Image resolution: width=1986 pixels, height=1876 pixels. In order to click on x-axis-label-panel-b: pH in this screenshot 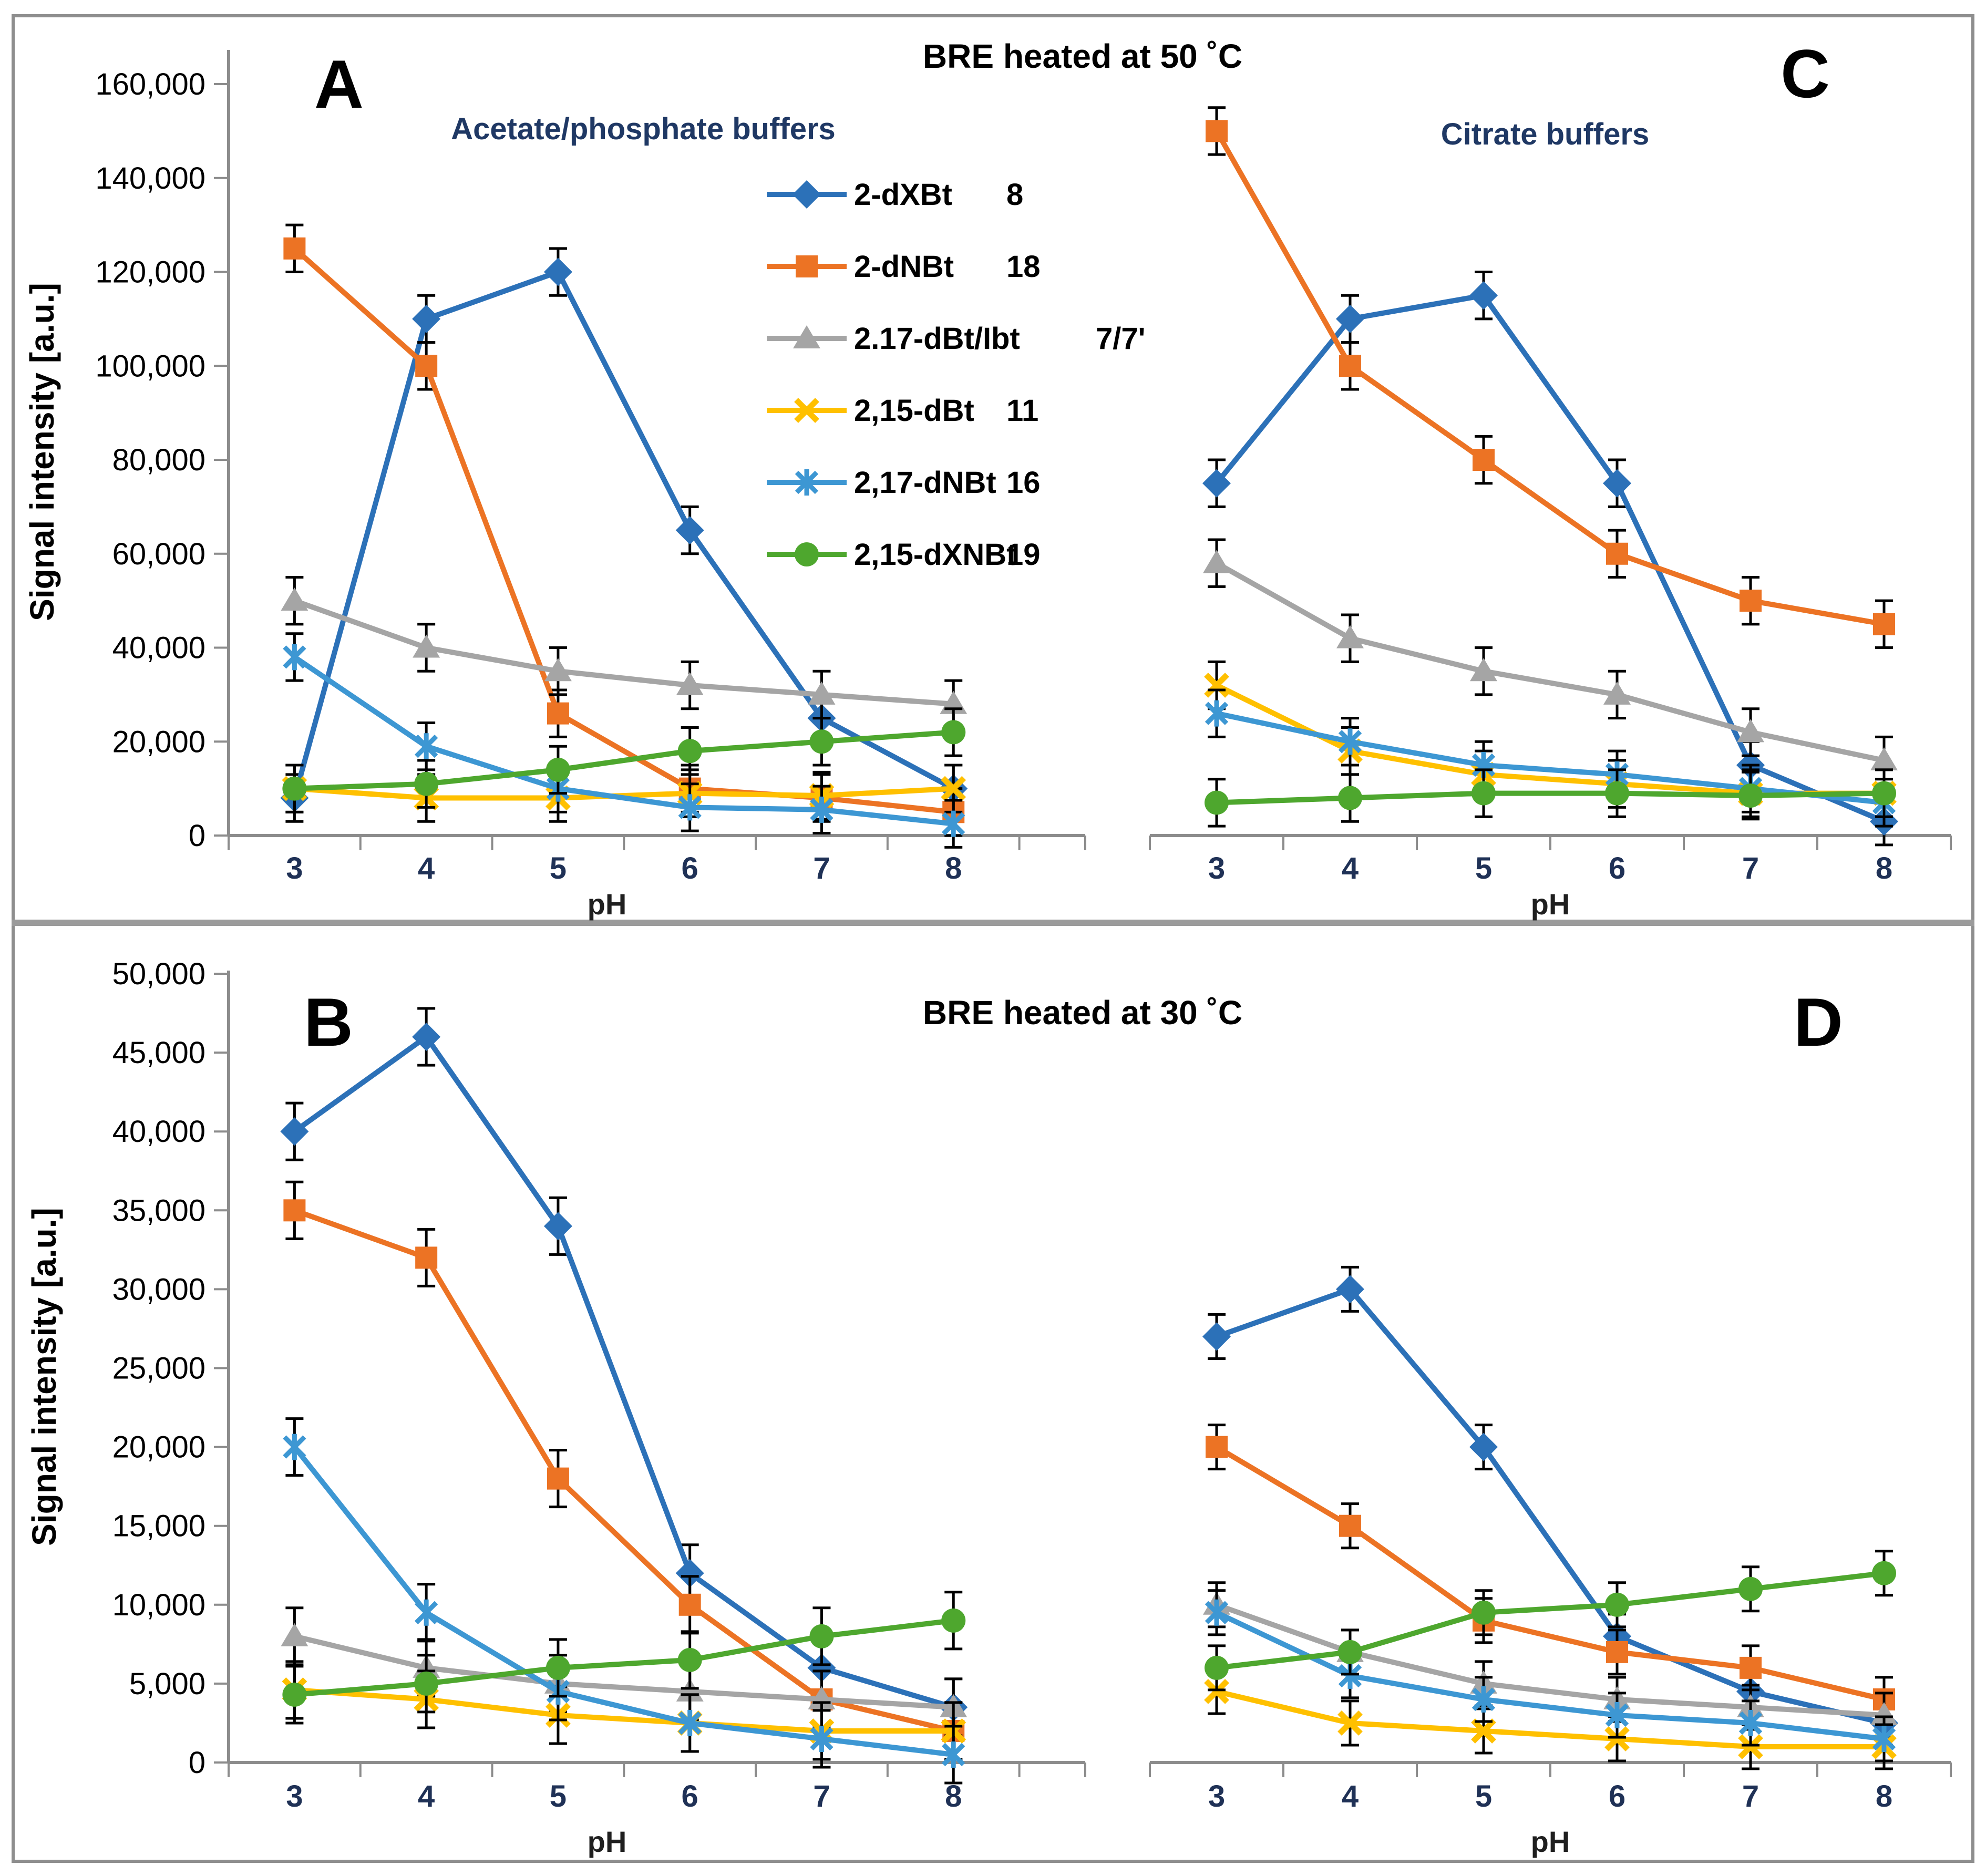, I will do `click(607, 1841)`.